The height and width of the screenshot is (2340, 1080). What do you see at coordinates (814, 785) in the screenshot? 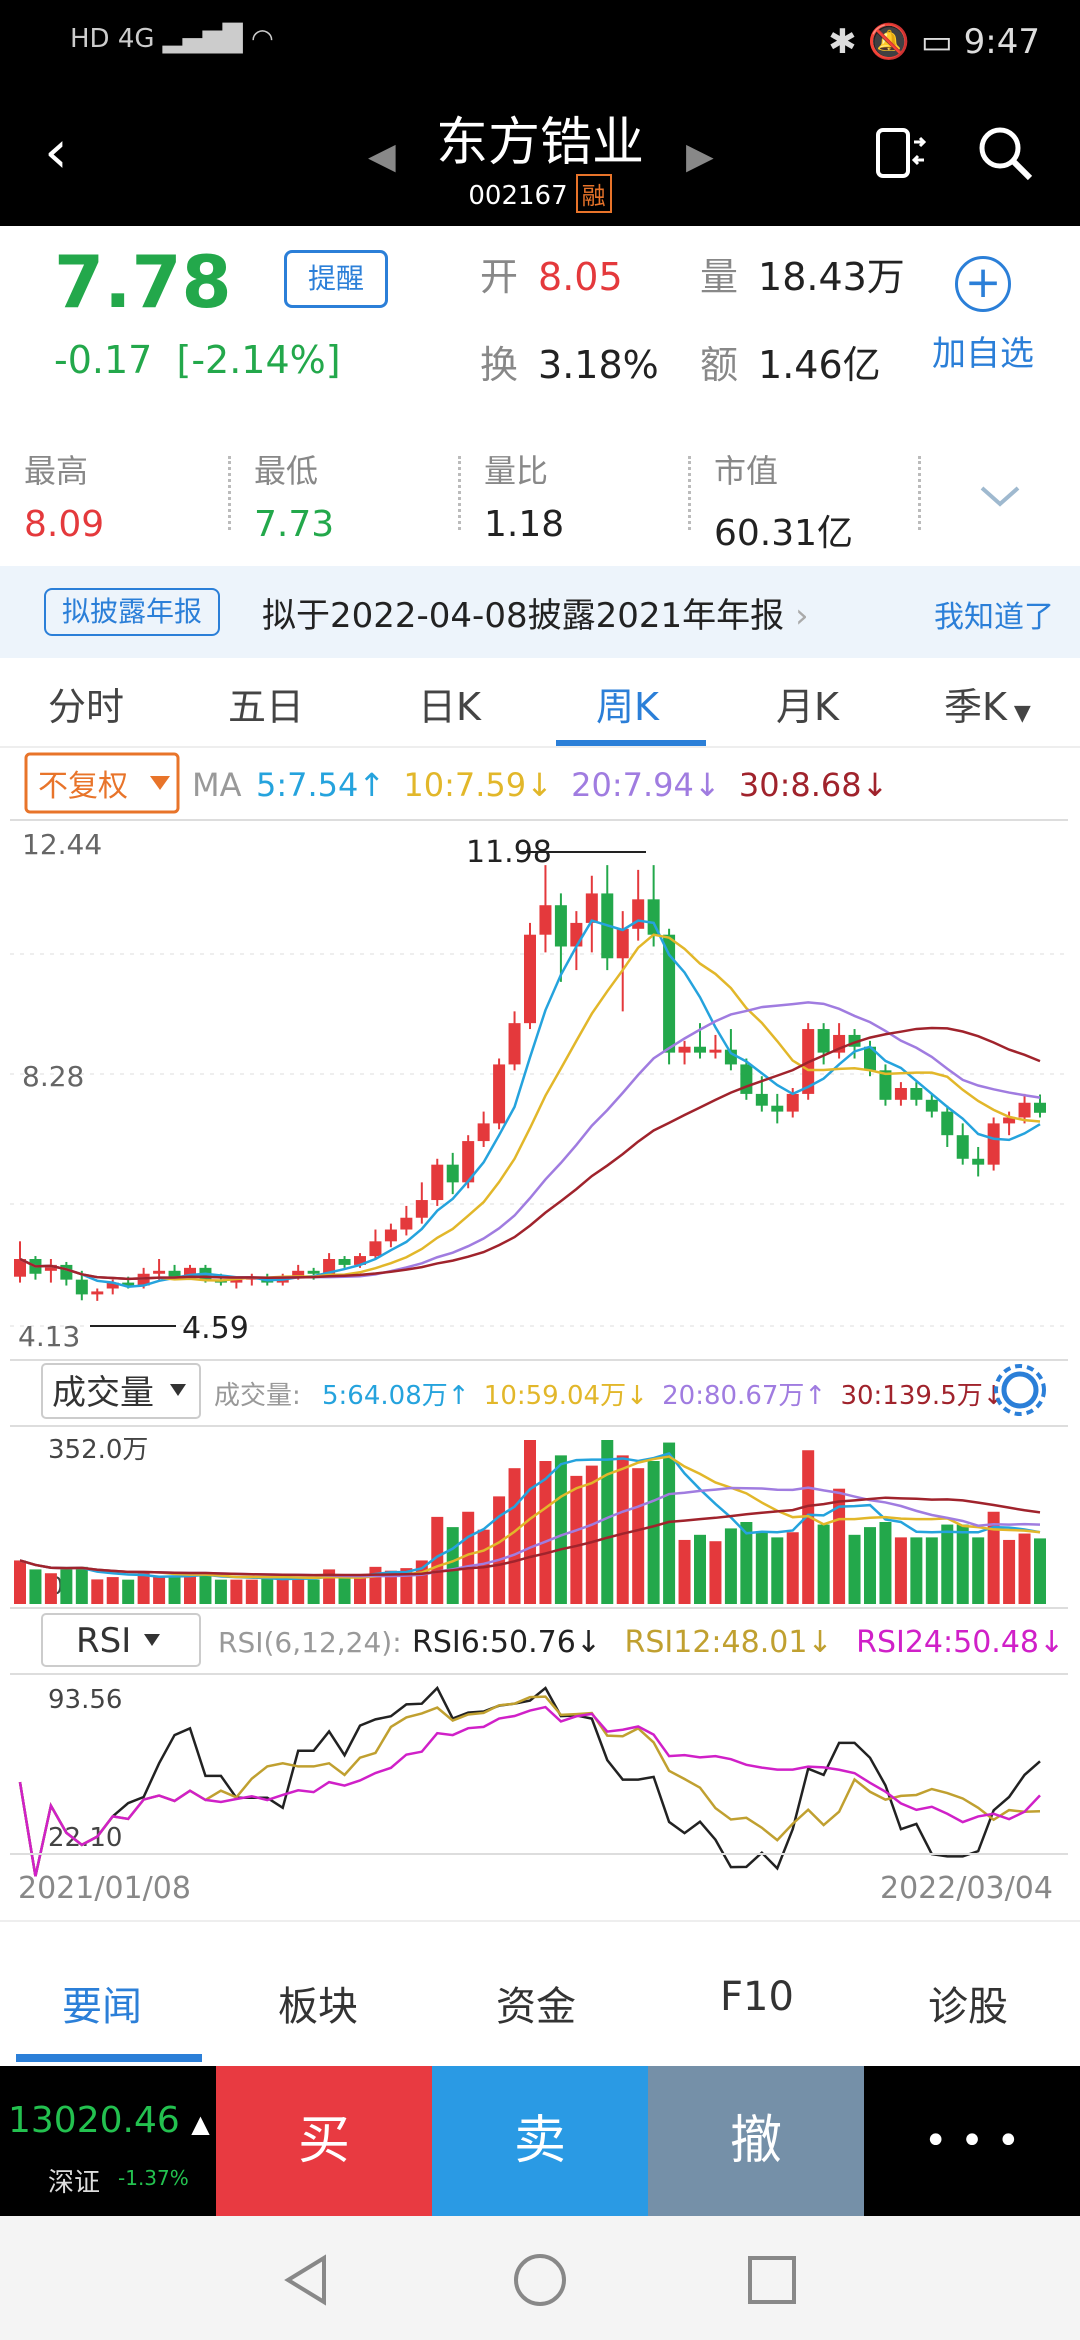
I see `ma30-legend: 30:8.68↓` at bounding box center [814, 785].